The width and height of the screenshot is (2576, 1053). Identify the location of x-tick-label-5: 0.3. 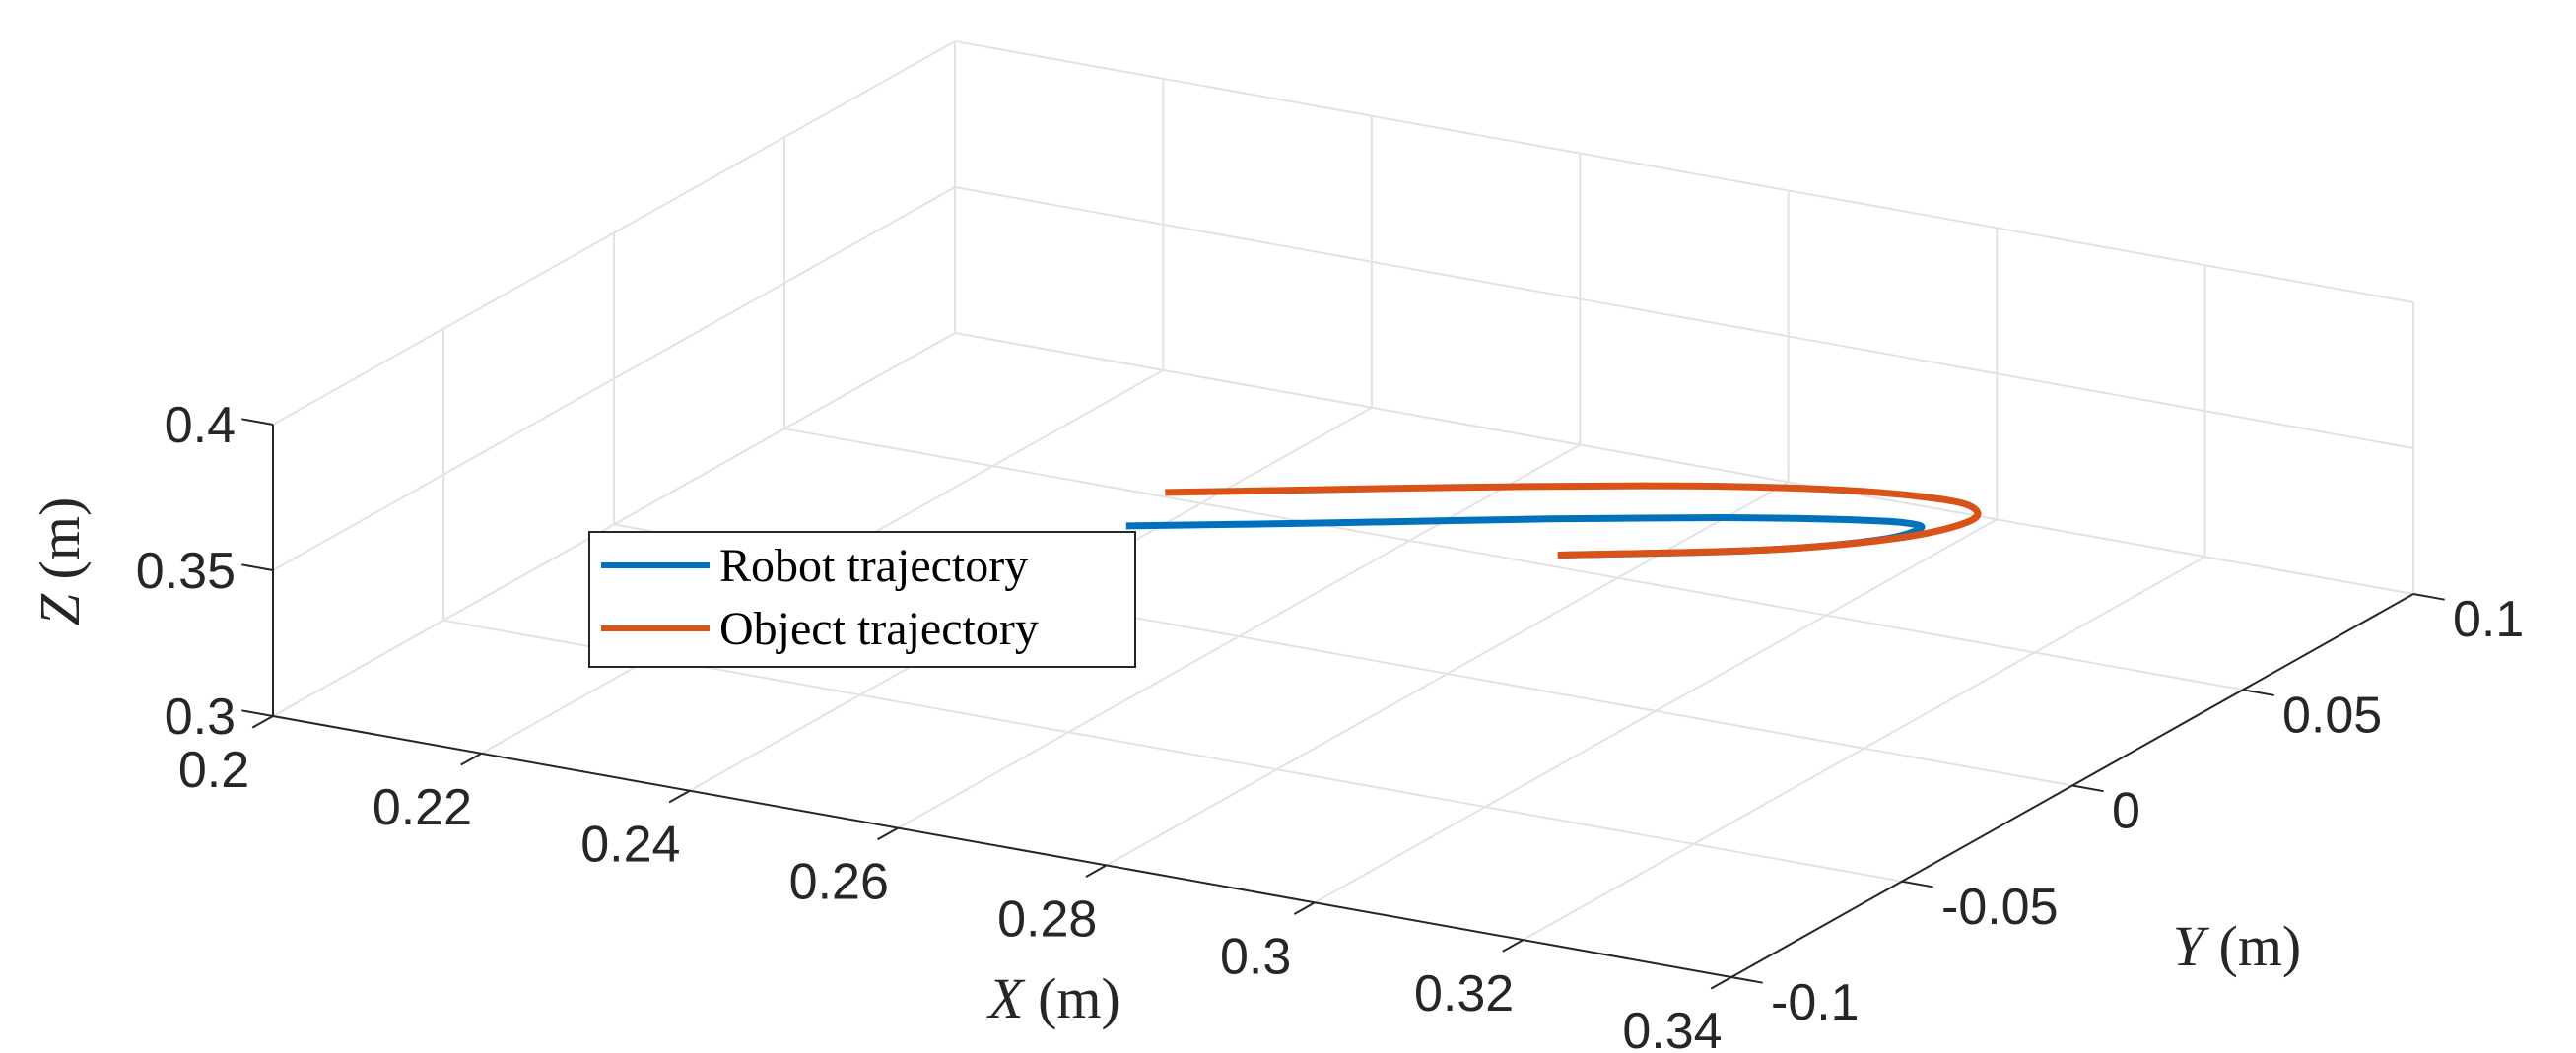
(1255, 956).